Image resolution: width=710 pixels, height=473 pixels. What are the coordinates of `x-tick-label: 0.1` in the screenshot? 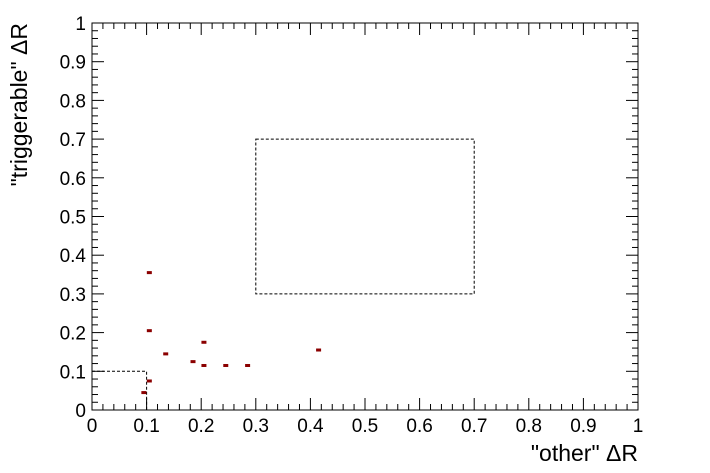 It's located at (146, 426).